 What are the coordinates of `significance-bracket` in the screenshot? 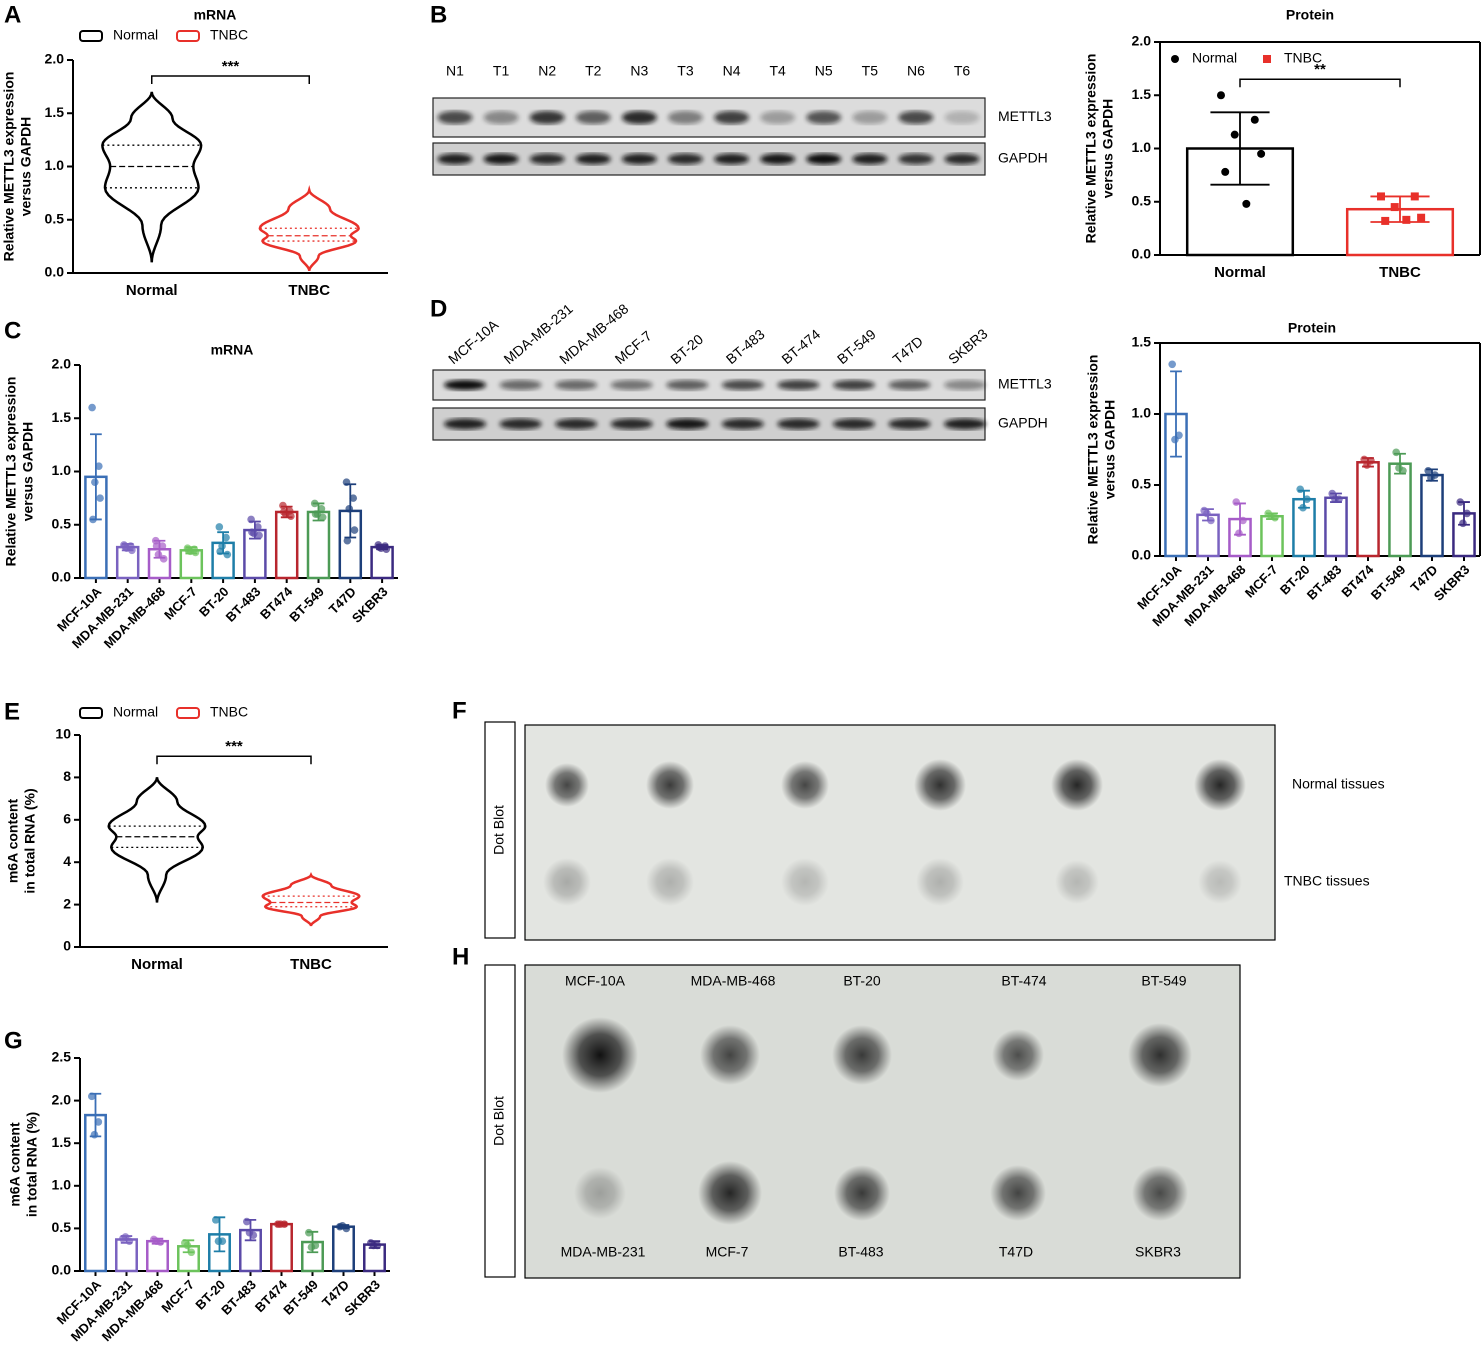 It's located at (230, 79).